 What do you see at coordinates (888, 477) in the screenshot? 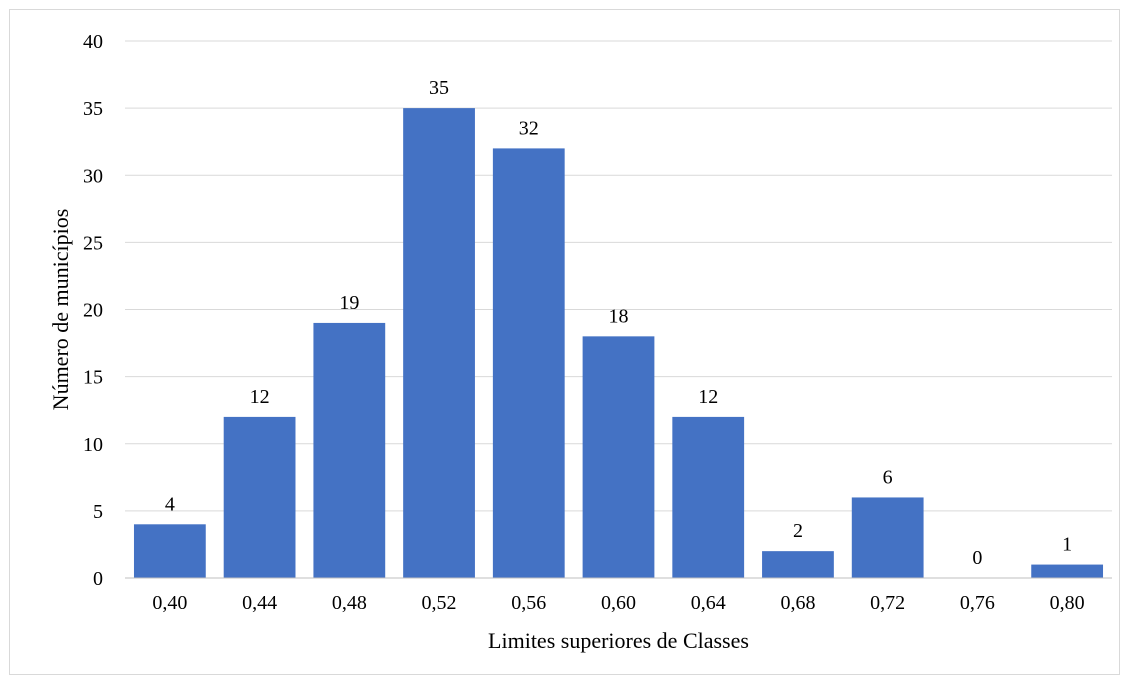
I see `data-label: 6` at bounding box center [888, 477].